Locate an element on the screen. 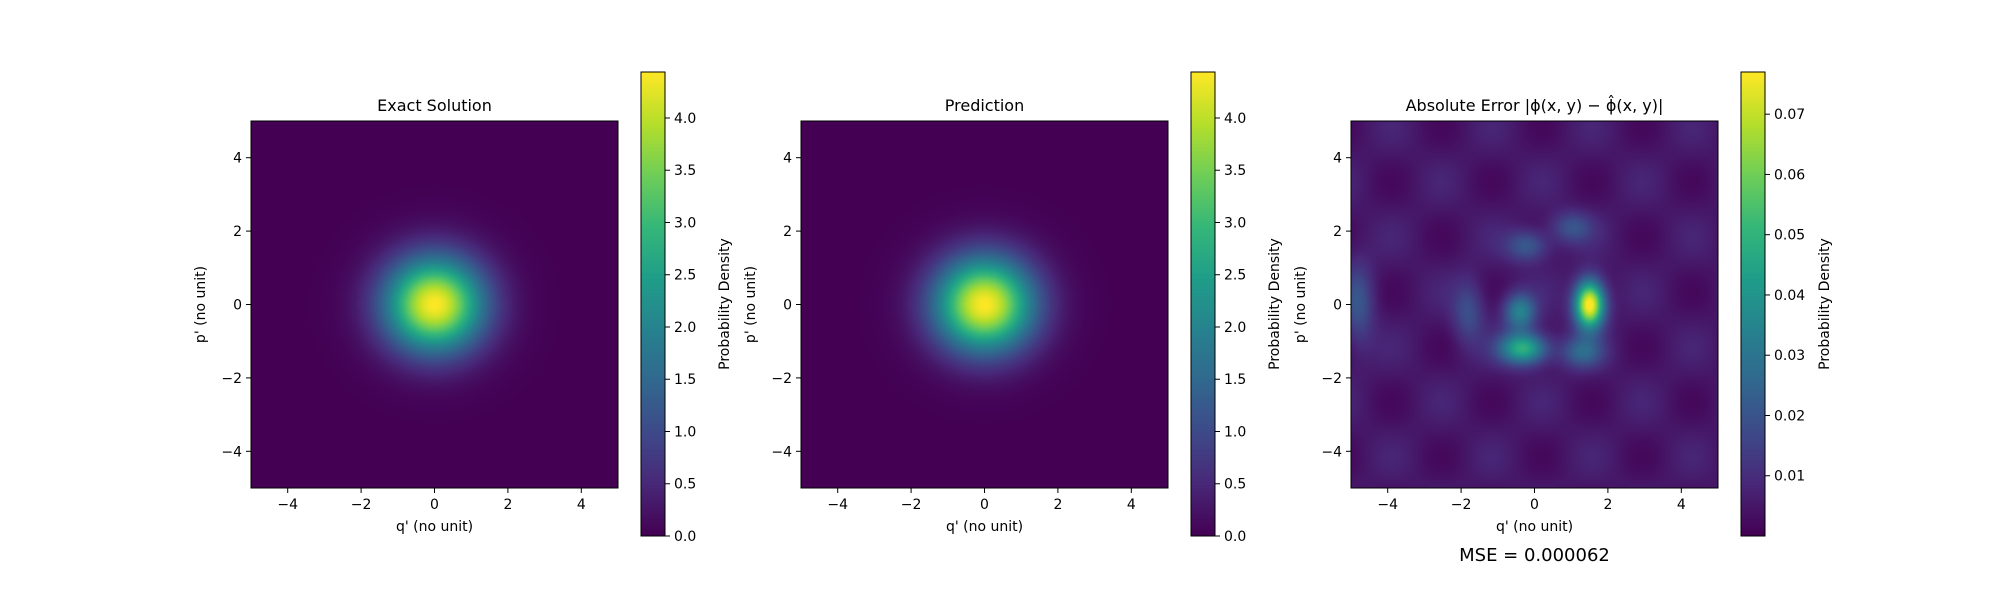 Image resolution: width=2000 pixels, height=600 pixels. chart-title: Exact Solution is located at coordinates (434, 105).